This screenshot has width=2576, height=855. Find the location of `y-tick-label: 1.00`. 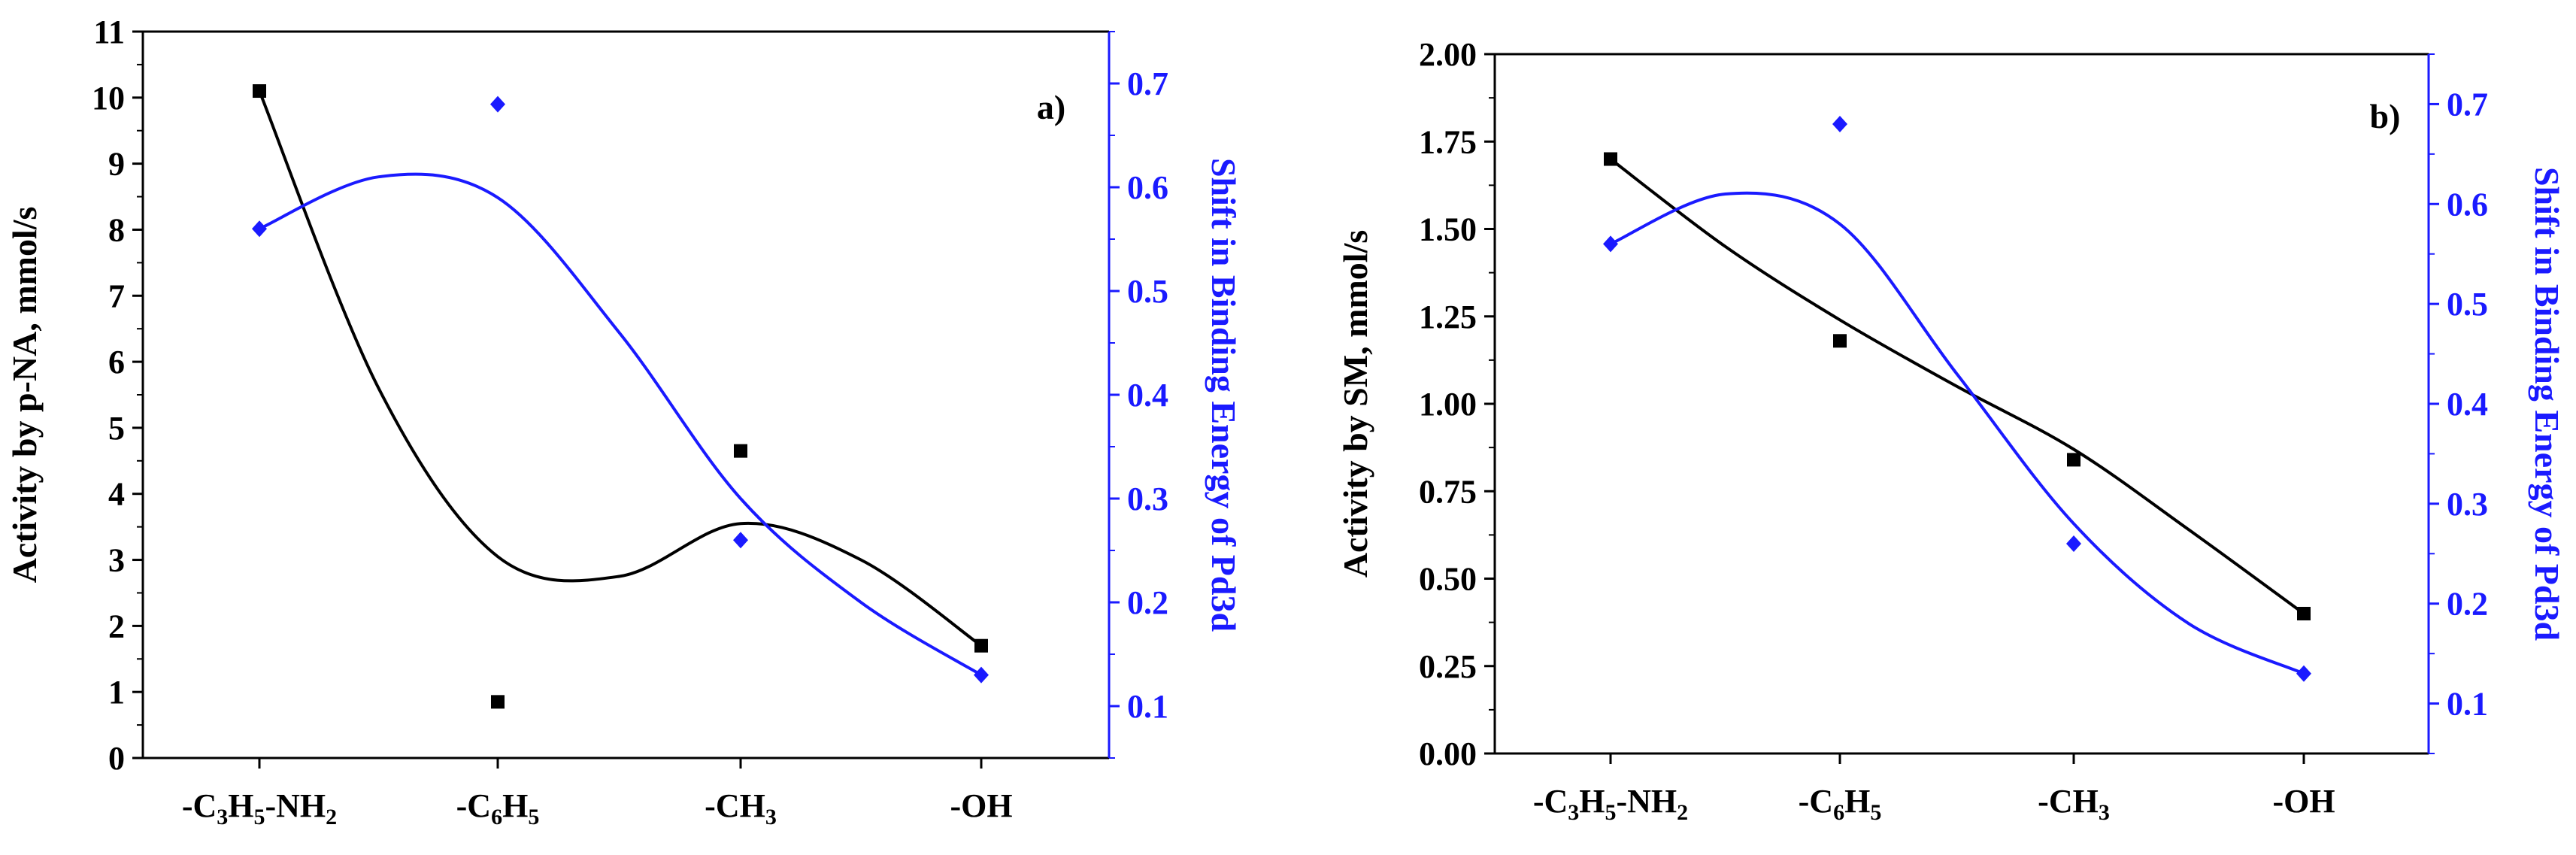

y-tick-label: 1.00 is located at coordinates (1448, 404).